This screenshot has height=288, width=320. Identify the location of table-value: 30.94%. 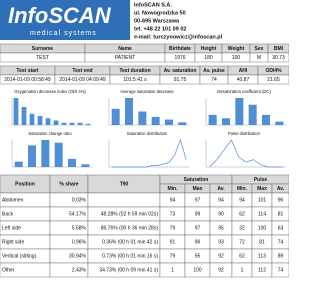
(78, 256).